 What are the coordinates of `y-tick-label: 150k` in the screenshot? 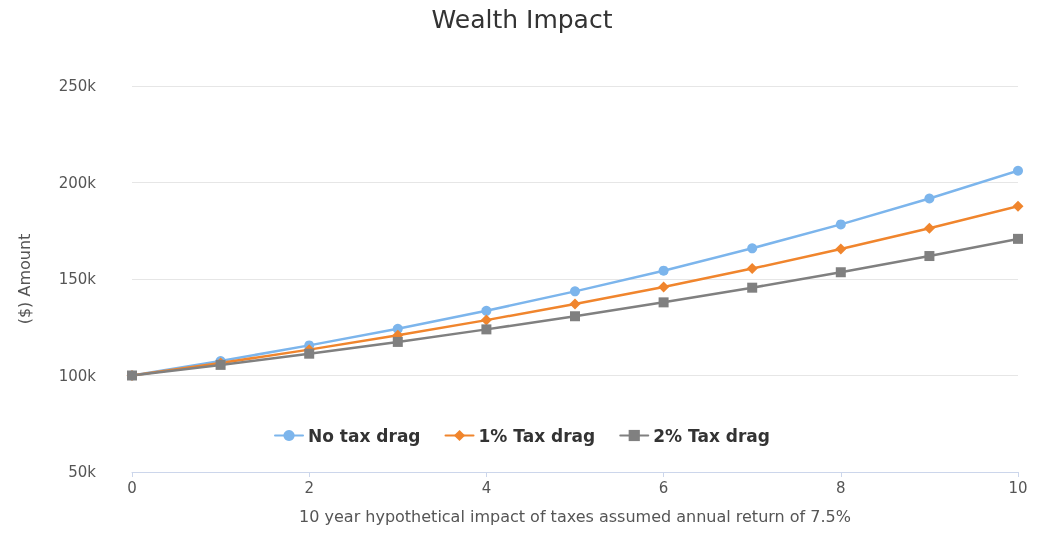 It's located at (77, 279).